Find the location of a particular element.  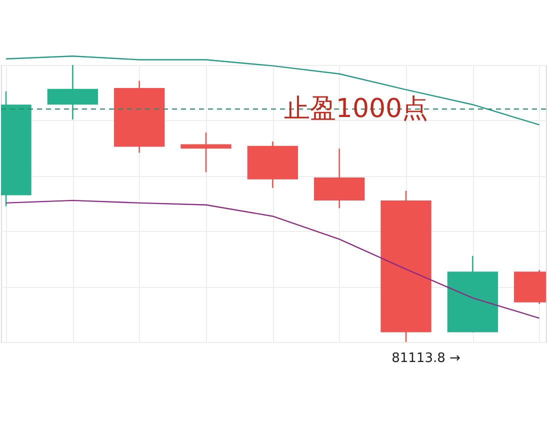

ref-line-label: 止盈1000点 is located at coordinates (356, 109).